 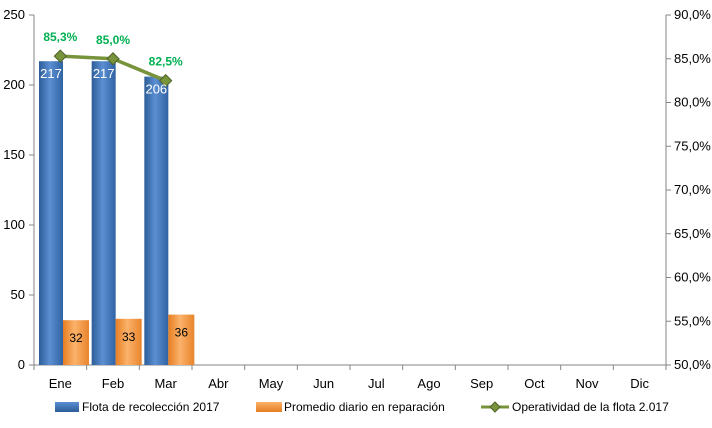 I want to click on x-tick-label: Nov, so click(x=587, y=383).